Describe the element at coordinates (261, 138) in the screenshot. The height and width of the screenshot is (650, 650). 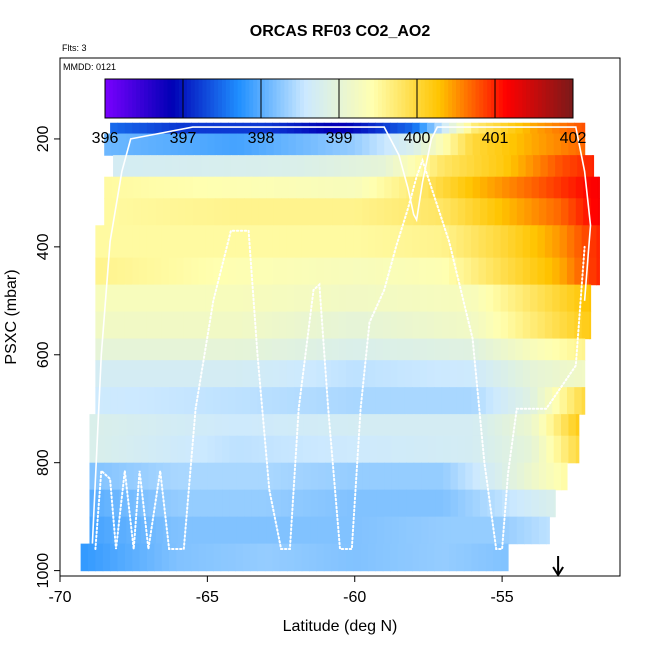
I see `colorbar-tick-label: 398` at that location.